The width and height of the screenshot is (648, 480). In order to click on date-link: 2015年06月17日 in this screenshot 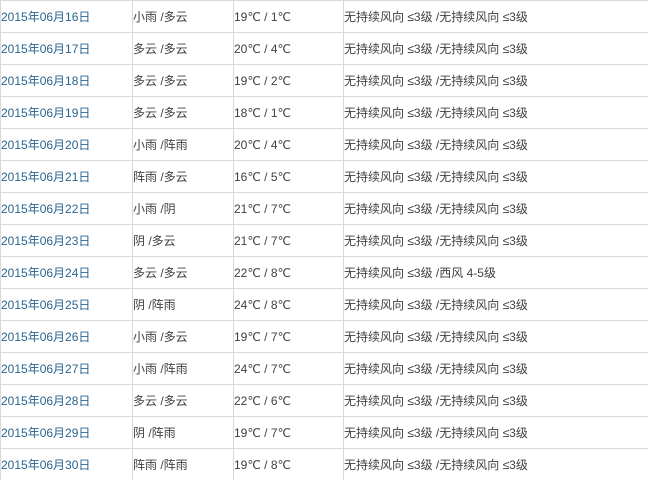, I will do `click(46, 49)`.